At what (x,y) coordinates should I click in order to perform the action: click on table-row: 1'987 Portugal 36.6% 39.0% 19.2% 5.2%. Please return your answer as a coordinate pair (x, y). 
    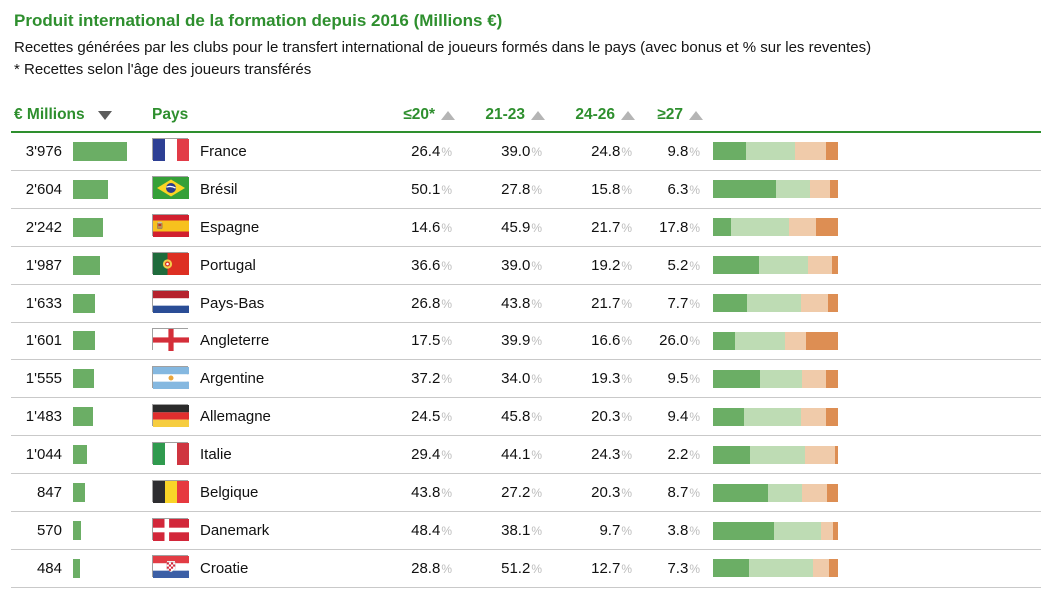
    Looking at the image, I should click on (526, 266).